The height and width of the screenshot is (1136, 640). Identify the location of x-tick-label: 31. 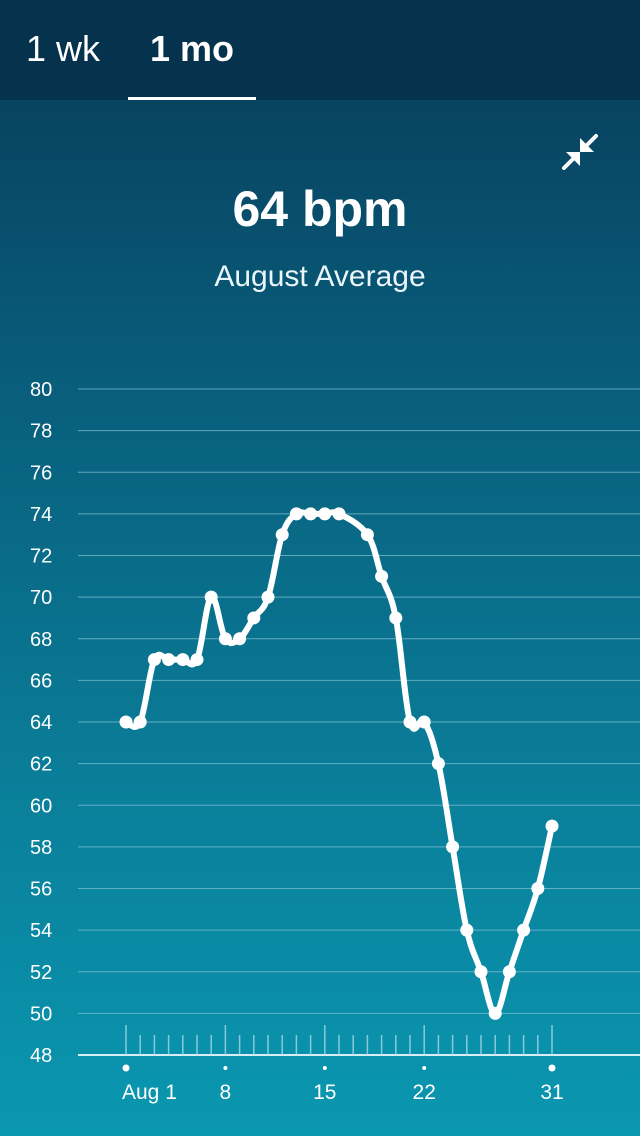
(551, 1092).